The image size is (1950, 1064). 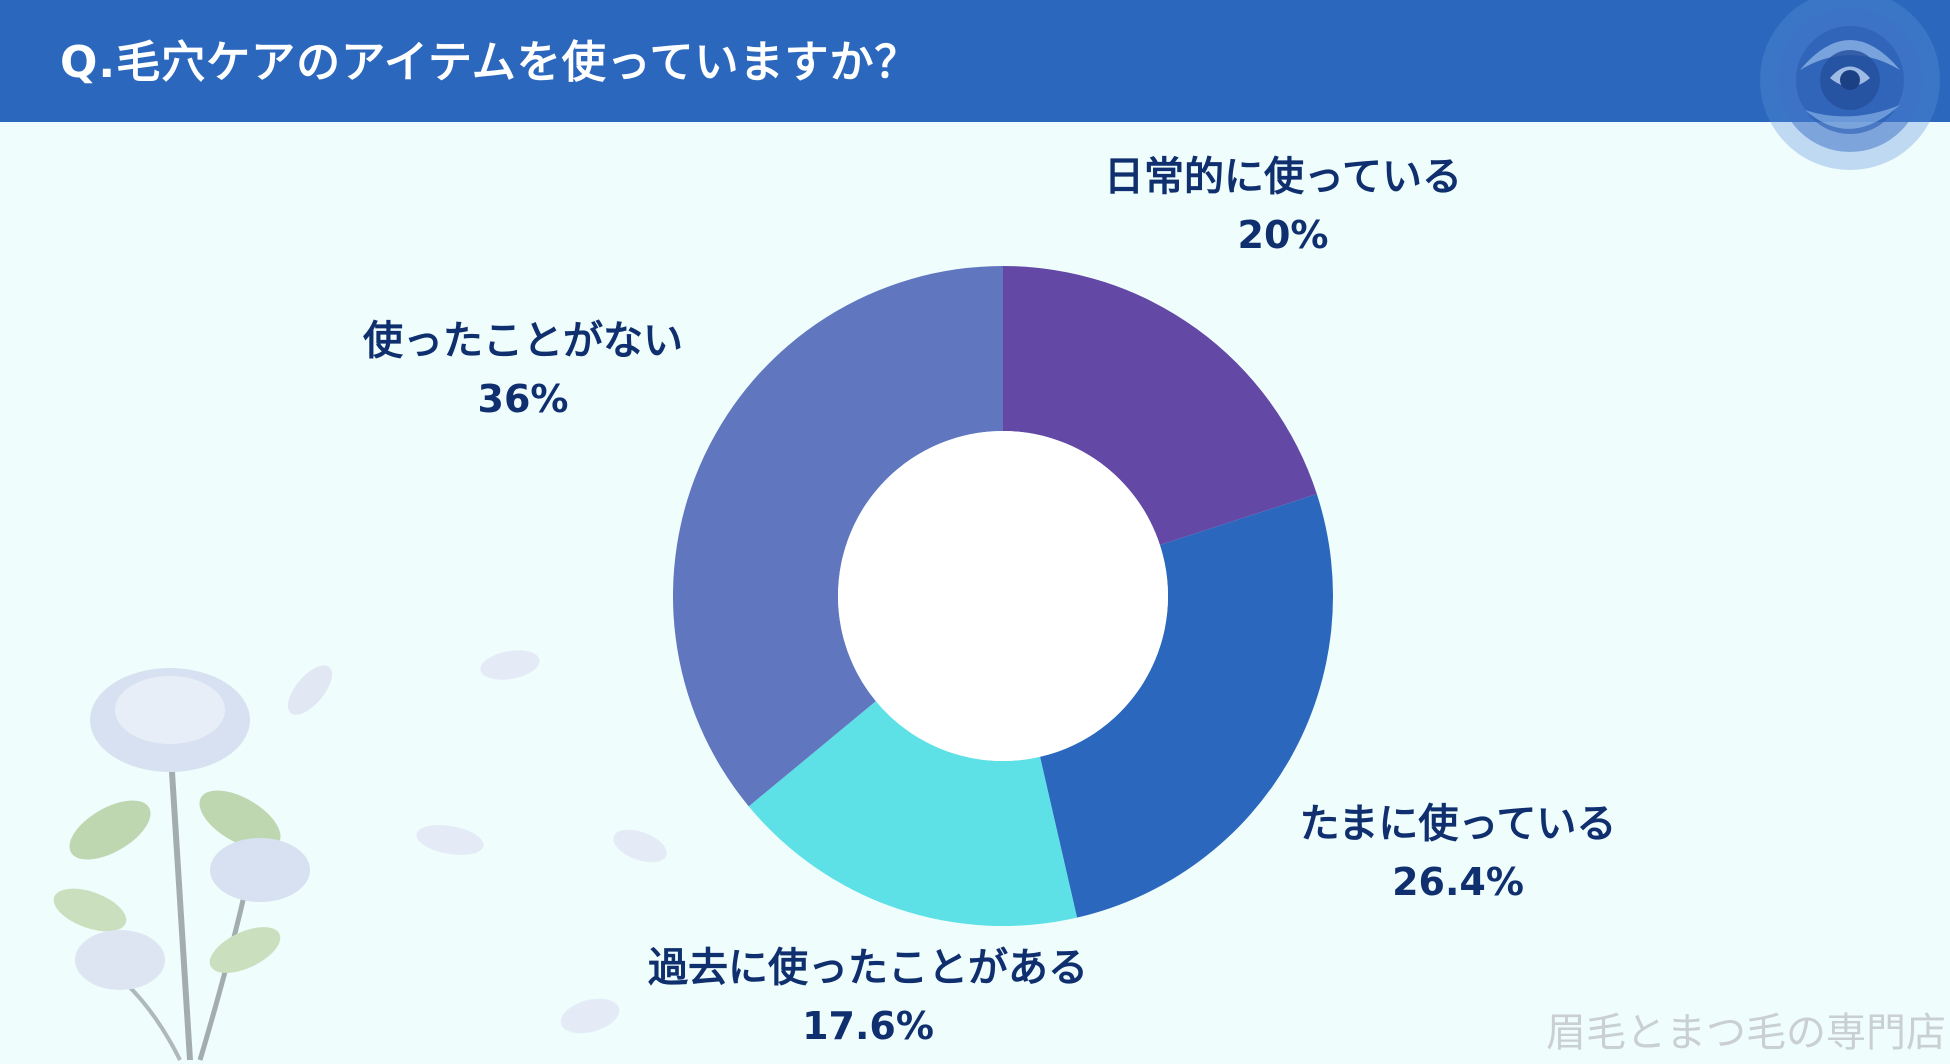 What do you see at coordinates (1283, 177) in the screenshot?
I see `slice-label-daily-name: 日常的に使っている` at bounding box center [1283, 177].